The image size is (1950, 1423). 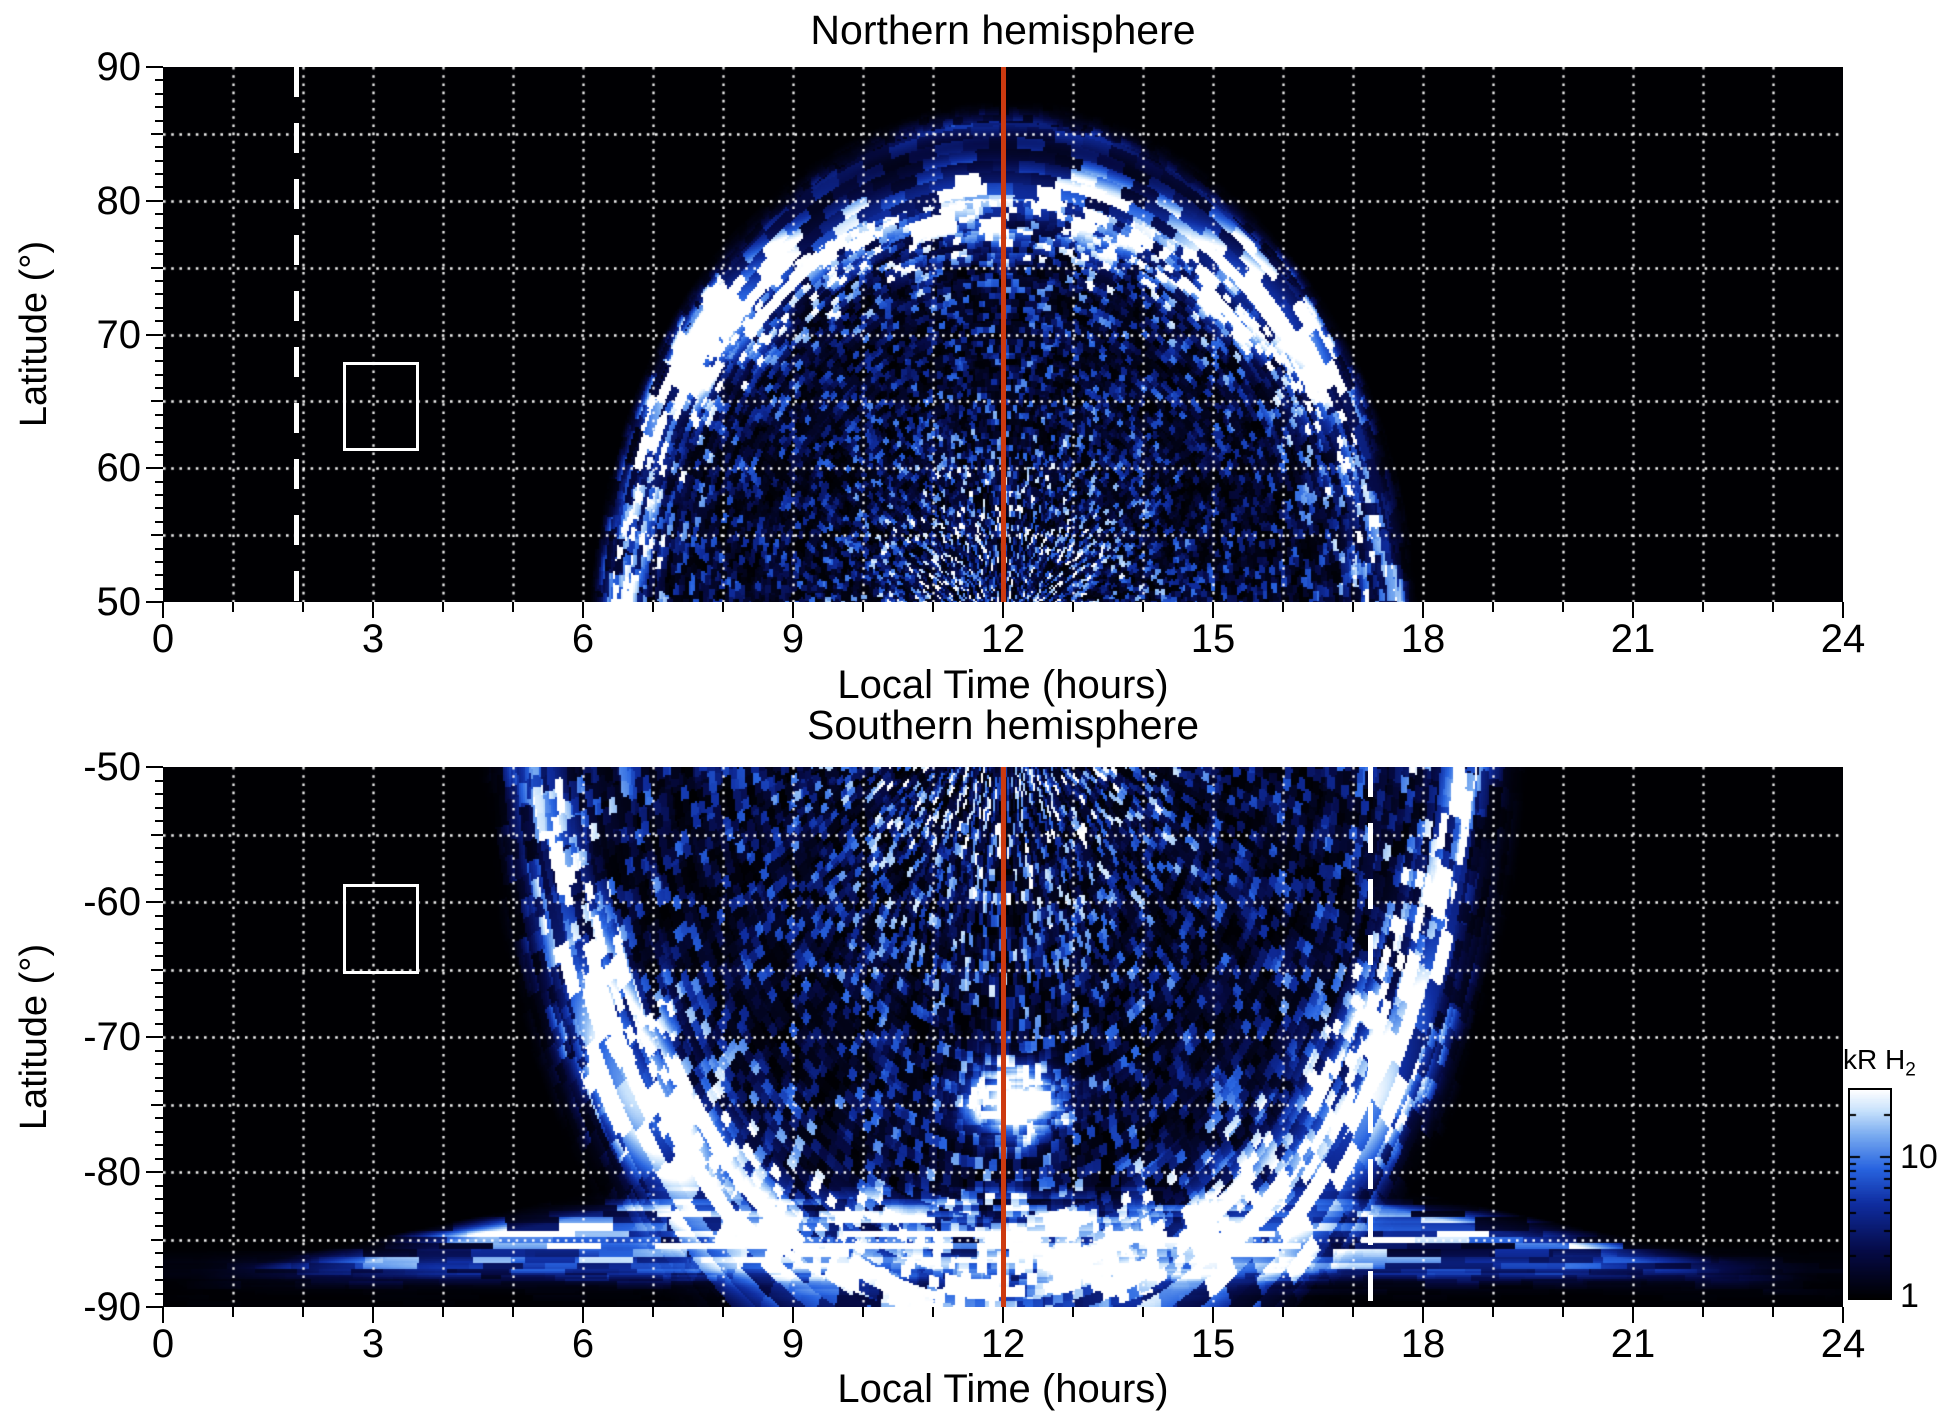 What do you see at coordinates (1003, 725) in the screenshot?
I see `south-panel-title: Southern hemisphere` at bounding box center [1003, 725].